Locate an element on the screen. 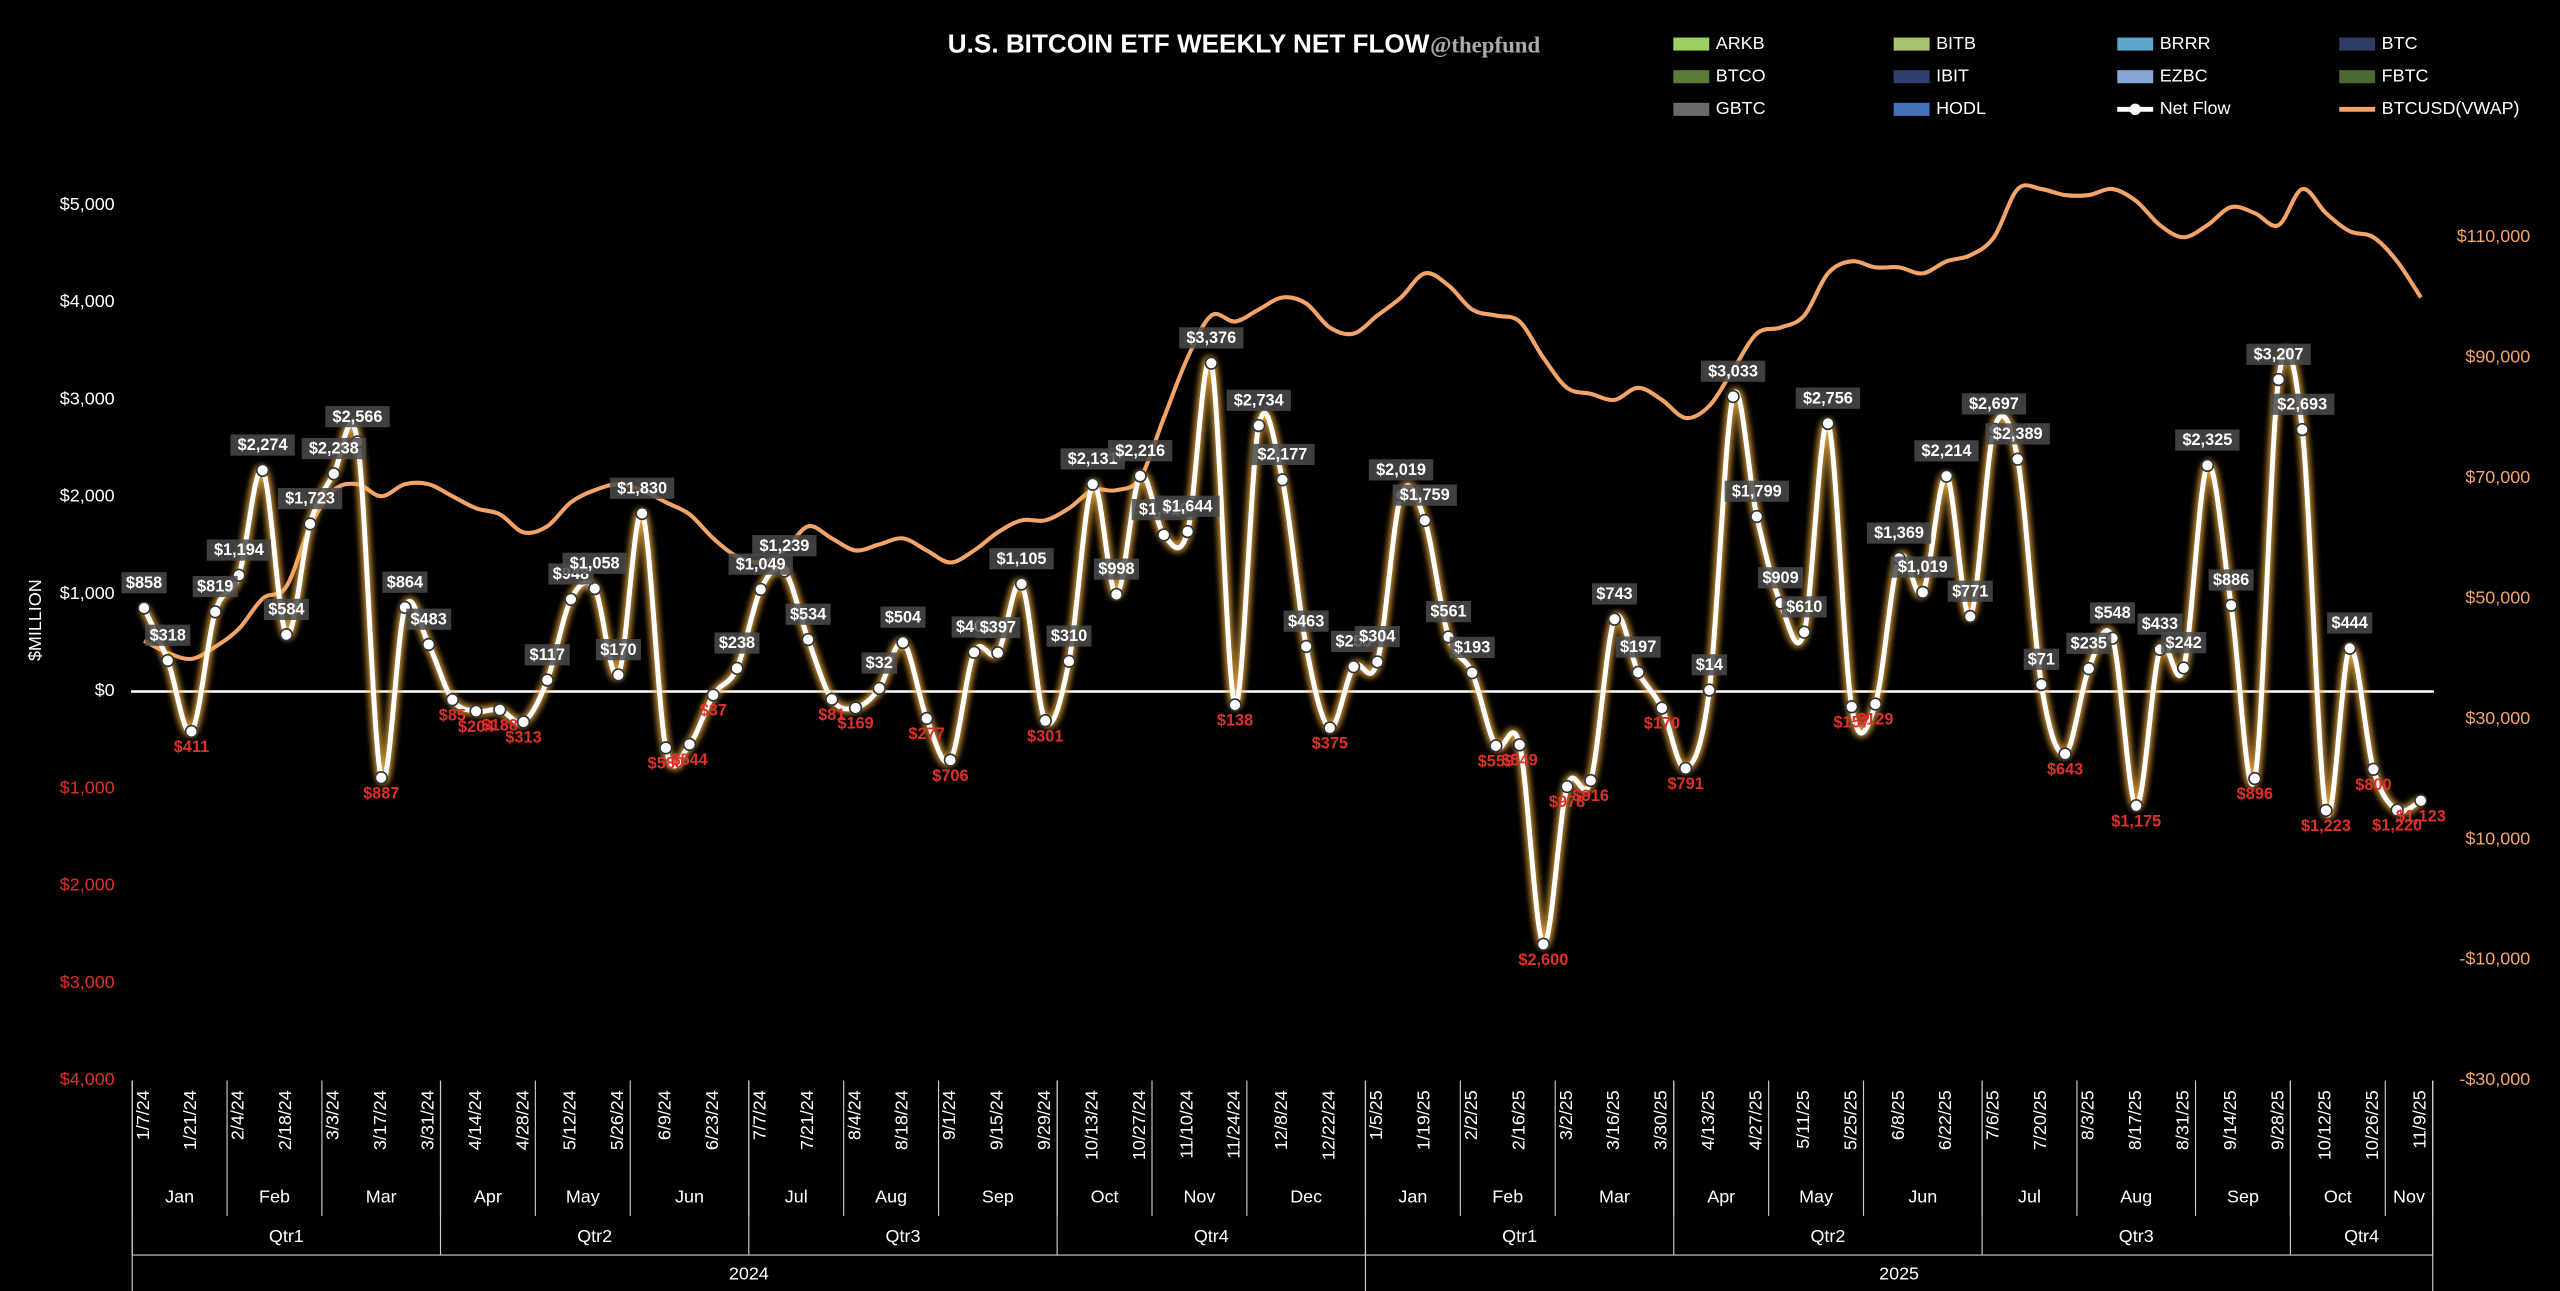 This screenshot has height=1291, width=2560. x-tick-label: 5/26/24 is located at coordinates (617, 1120).